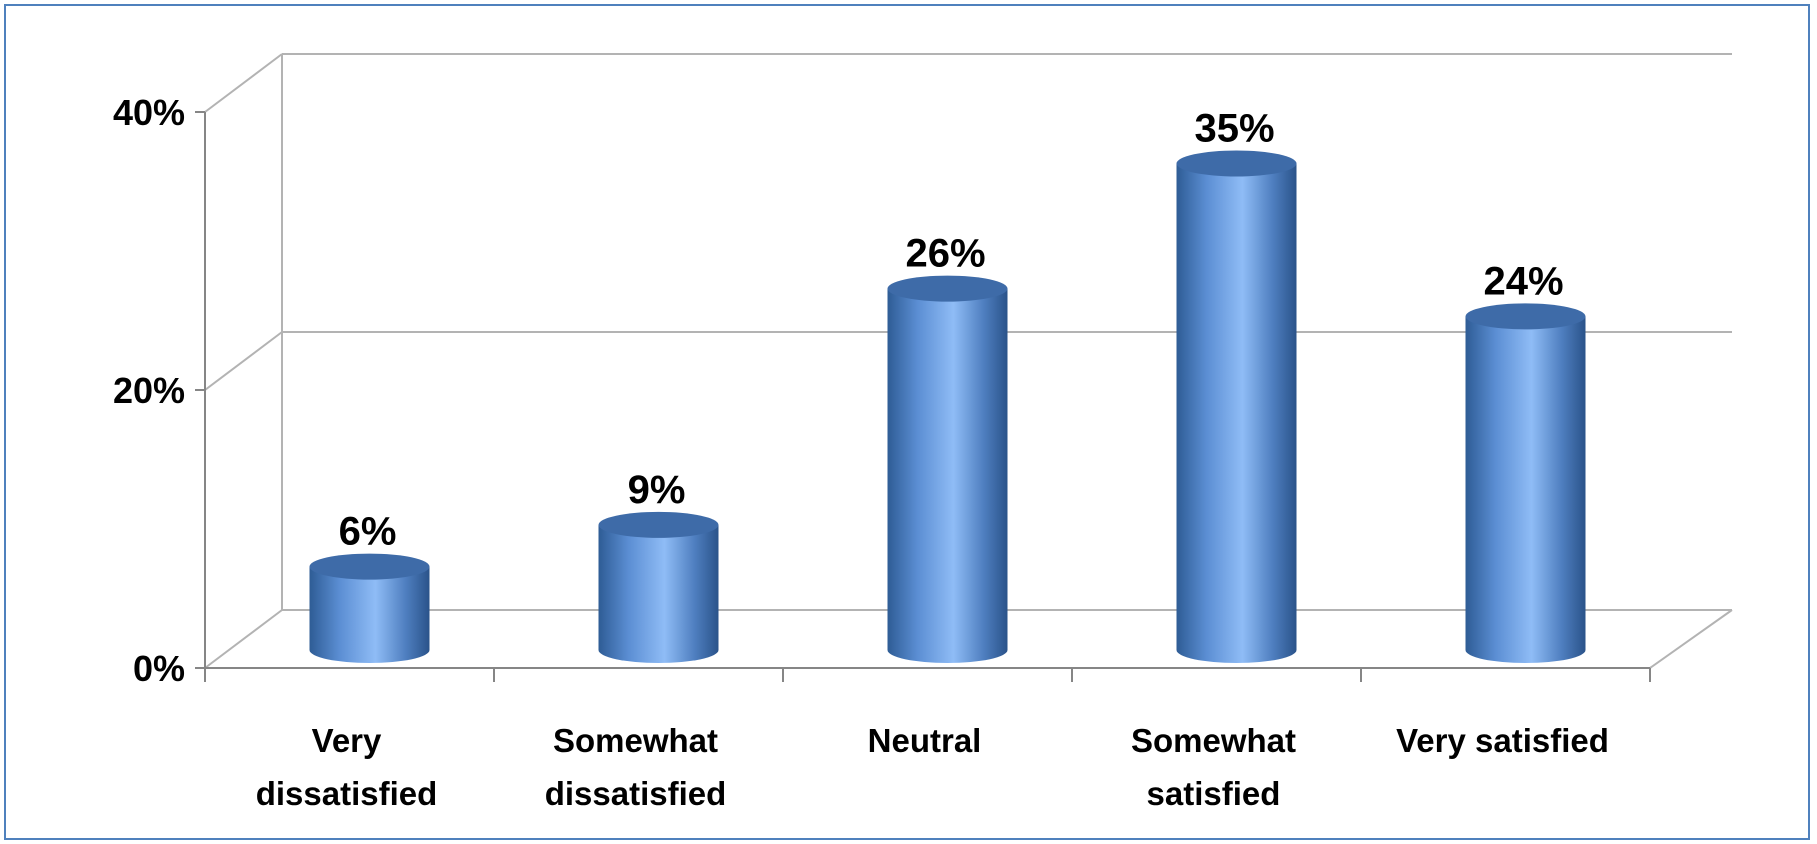 The width and height of the screenshot is (1817, 844). I want to click on category-label: Somewhat satisfied, so click(1213, 767).